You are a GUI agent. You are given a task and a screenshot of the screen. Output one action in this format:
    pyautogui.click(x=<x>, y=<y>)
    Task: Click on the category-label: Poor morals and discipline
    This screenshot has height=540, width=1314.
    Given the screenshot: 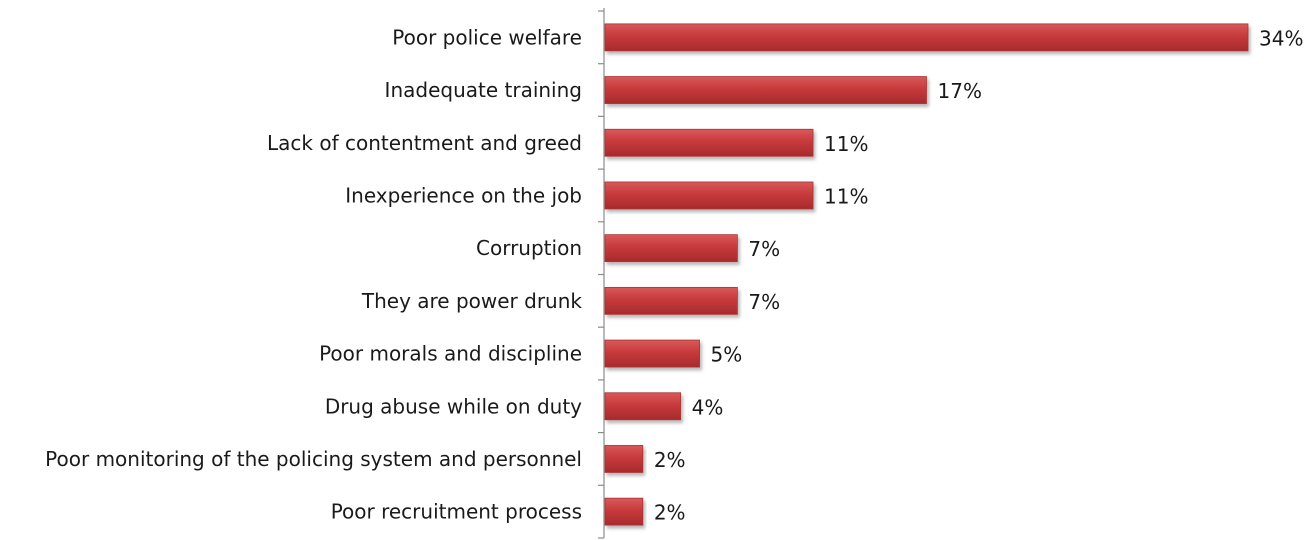 What is the action you would take?
    pyautogui.click(x=450, y=354)
    